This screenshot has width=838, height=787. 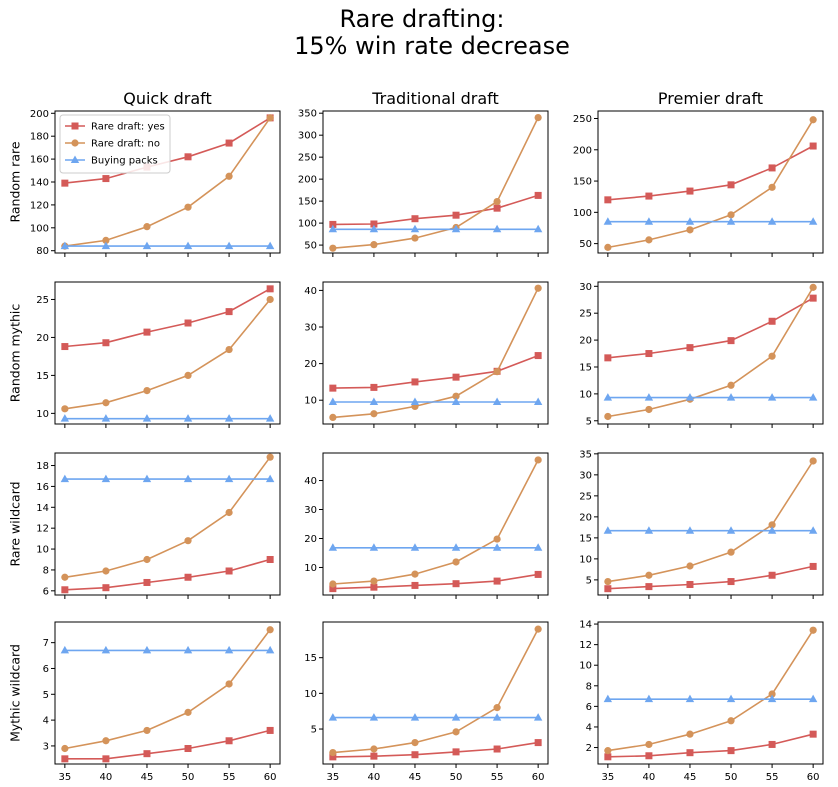 What do you see at coordinates (310, 481) in the screenshot?
I see `y-tick-label: 40` at bounding box center [310, 481].